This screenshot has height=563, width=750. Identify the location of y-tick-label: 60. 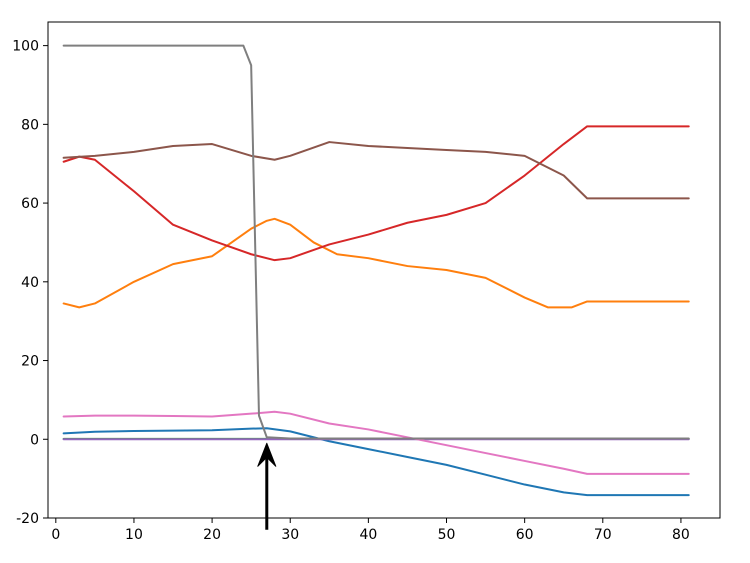
(30, 204).